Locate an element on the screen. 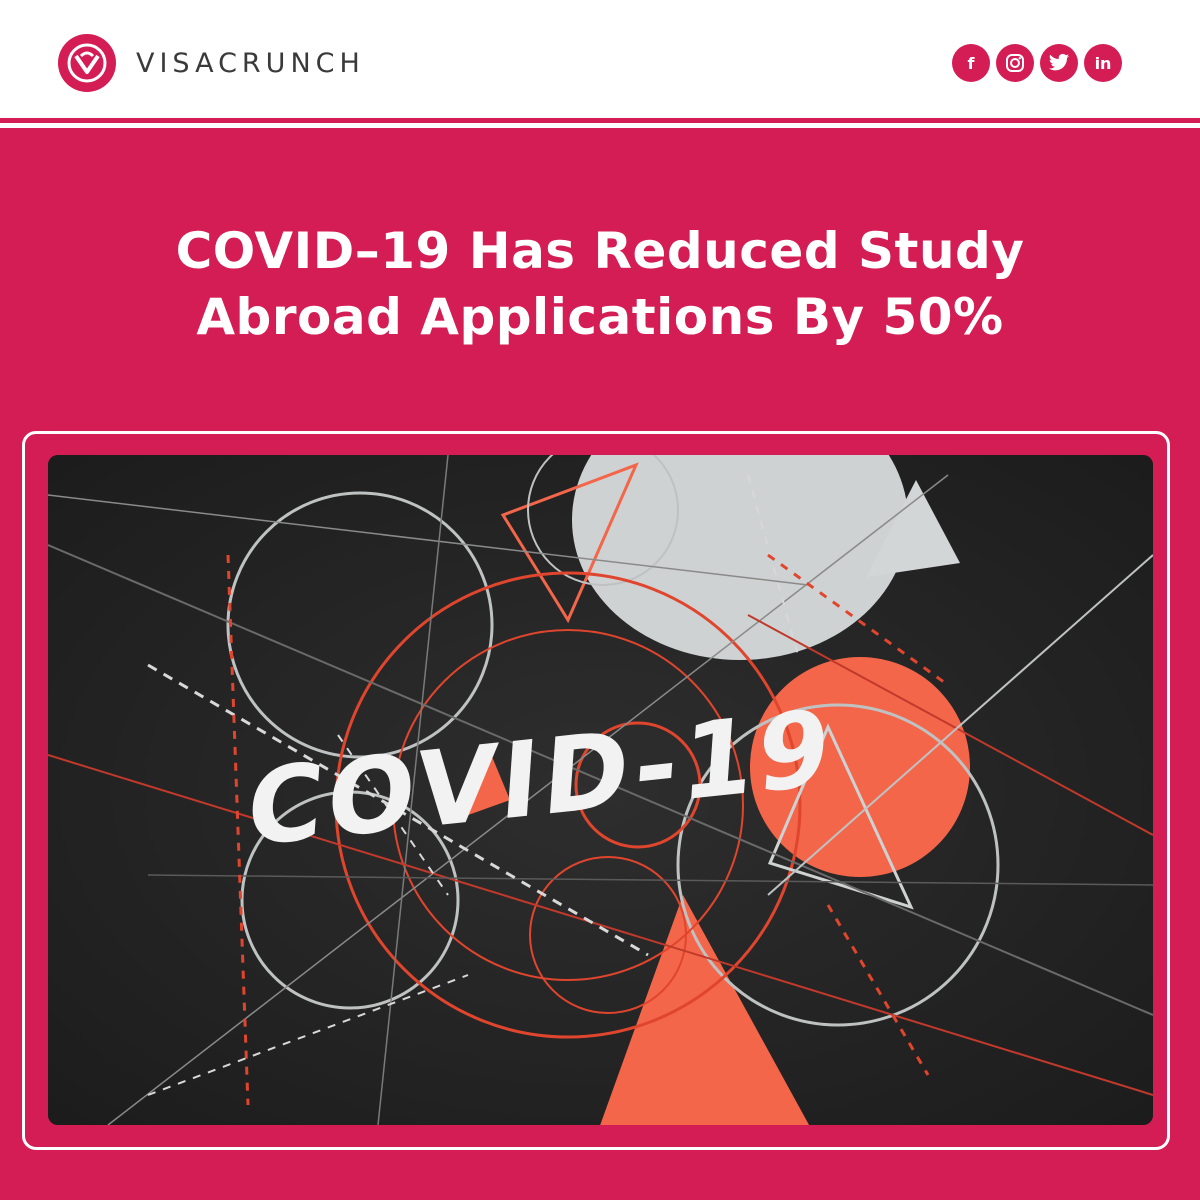  instagram-icon is located at coordinates (1015, 63).